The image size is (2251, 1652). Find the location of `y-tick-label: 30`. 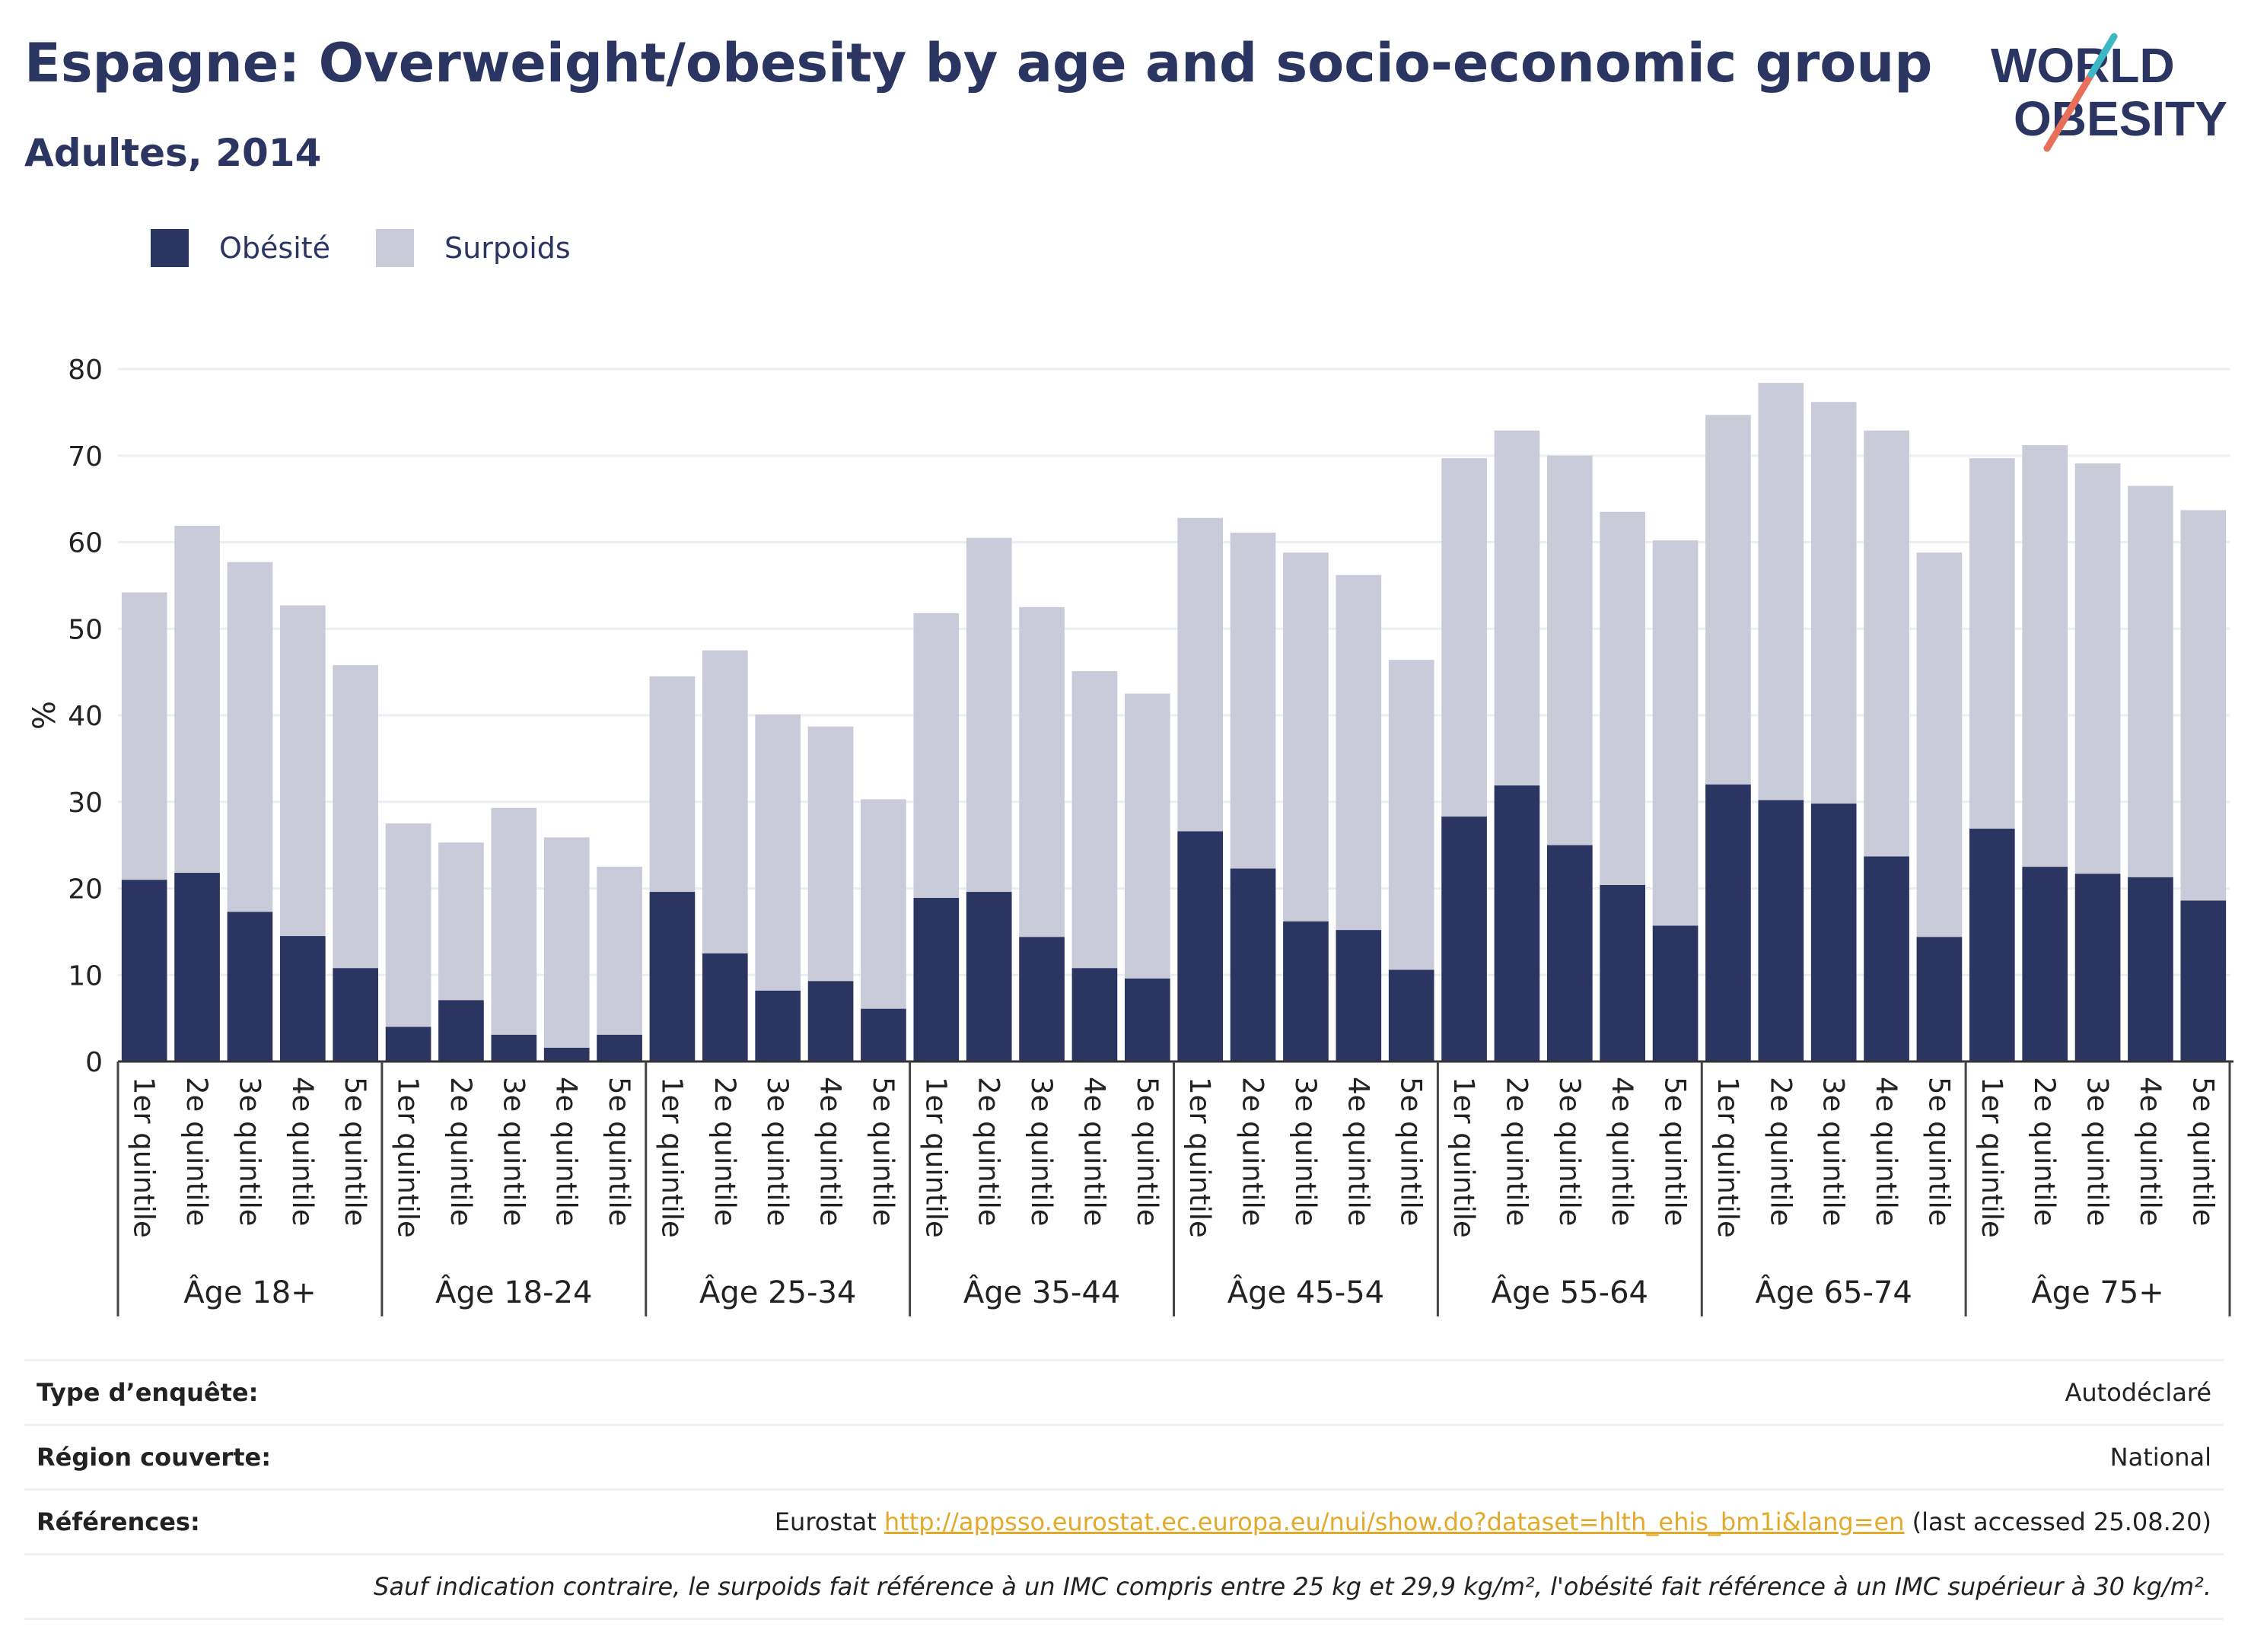

y-tick-label: 30 is located at coordinates (85, 803).